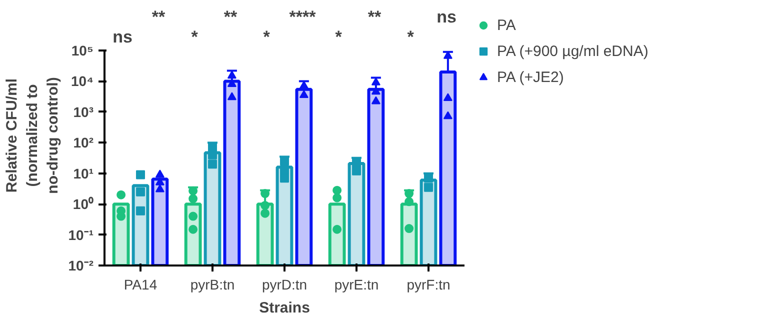  Describe the element at coordinates (83, 204) in the screenshot. I see `y-tick-label: 10⁰` at that location.